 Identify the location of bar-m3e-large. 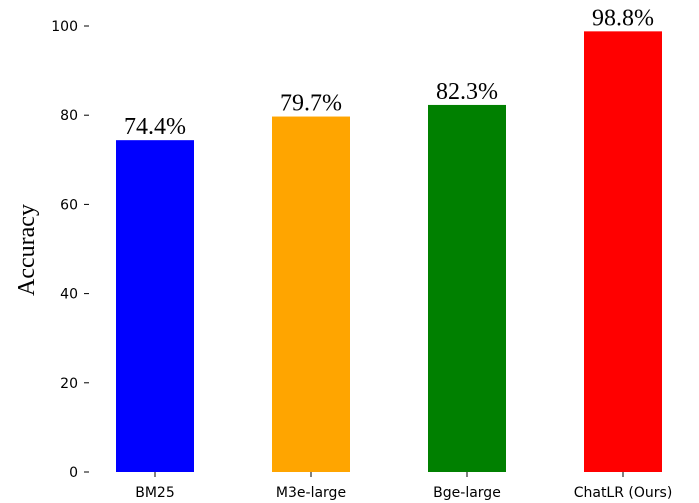
(311, 294).